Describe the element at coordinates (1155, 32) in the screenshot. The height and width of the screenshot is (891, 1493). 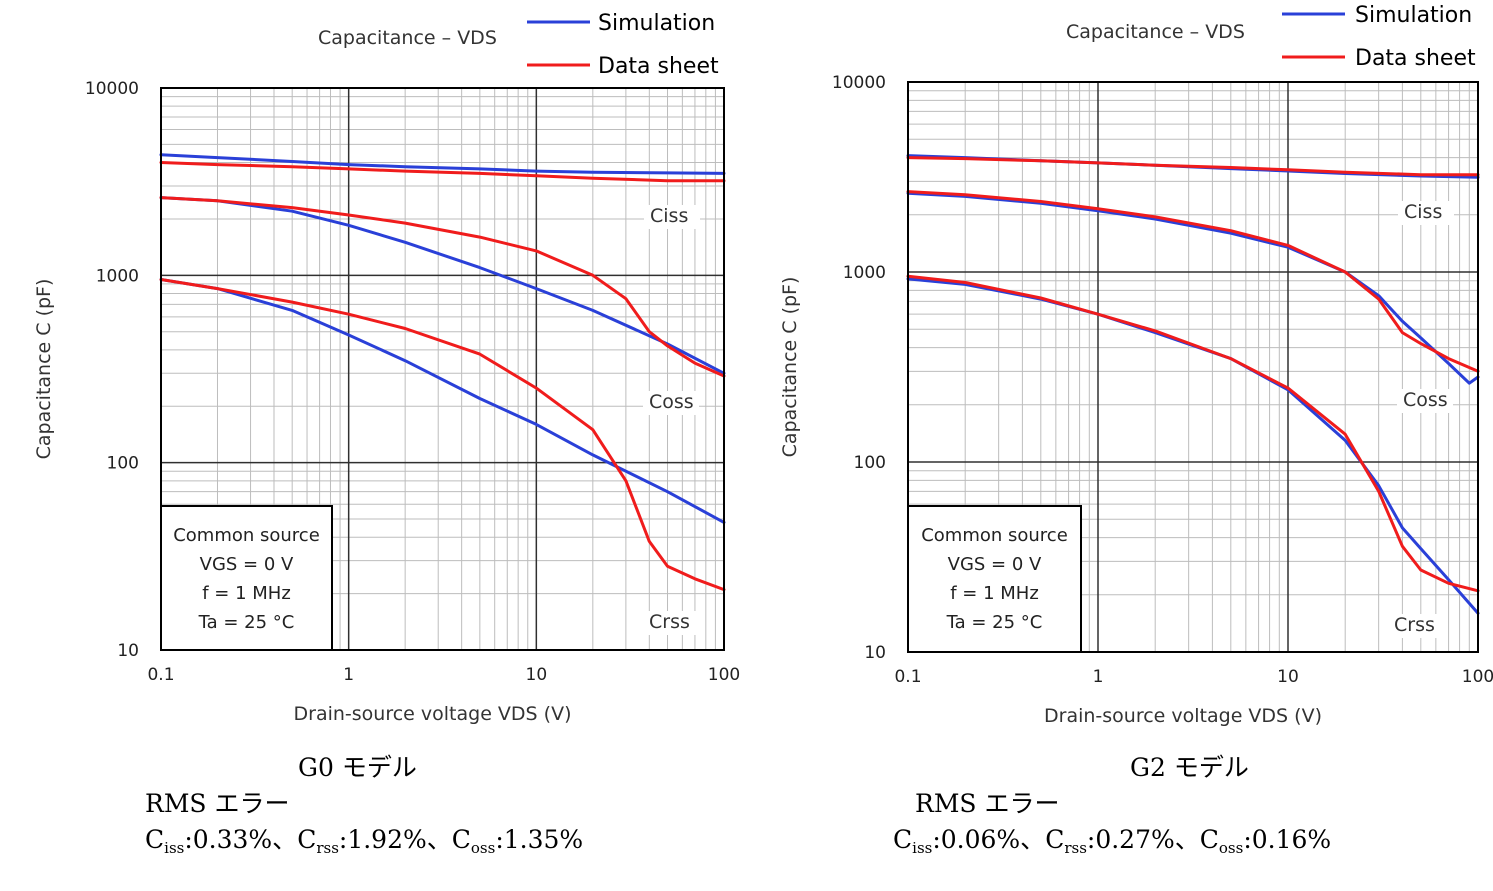
I see `right-chart-title: Capacitance – VDS` at that location.